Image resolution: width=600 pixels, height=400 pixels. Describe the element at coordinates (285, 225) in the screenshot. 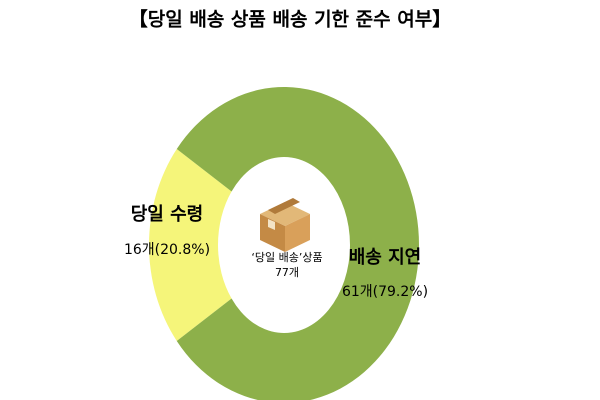

I see `box-icon` at that location.